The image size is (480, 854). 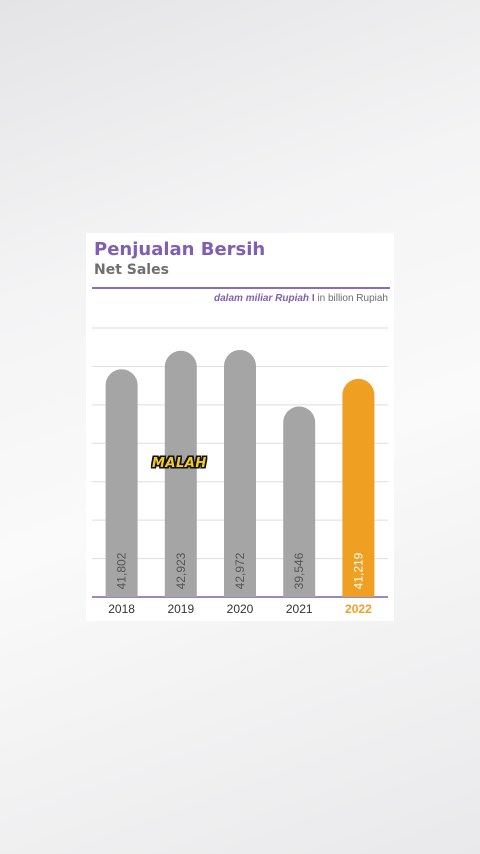 I want to click on title-divider, so click(x=241, y=288).